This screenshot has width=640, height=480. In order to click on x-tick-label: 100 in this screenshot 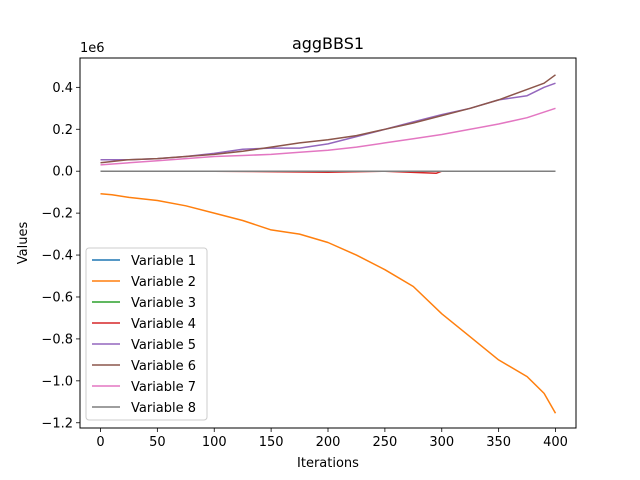, I will do `click(214, 442)`.